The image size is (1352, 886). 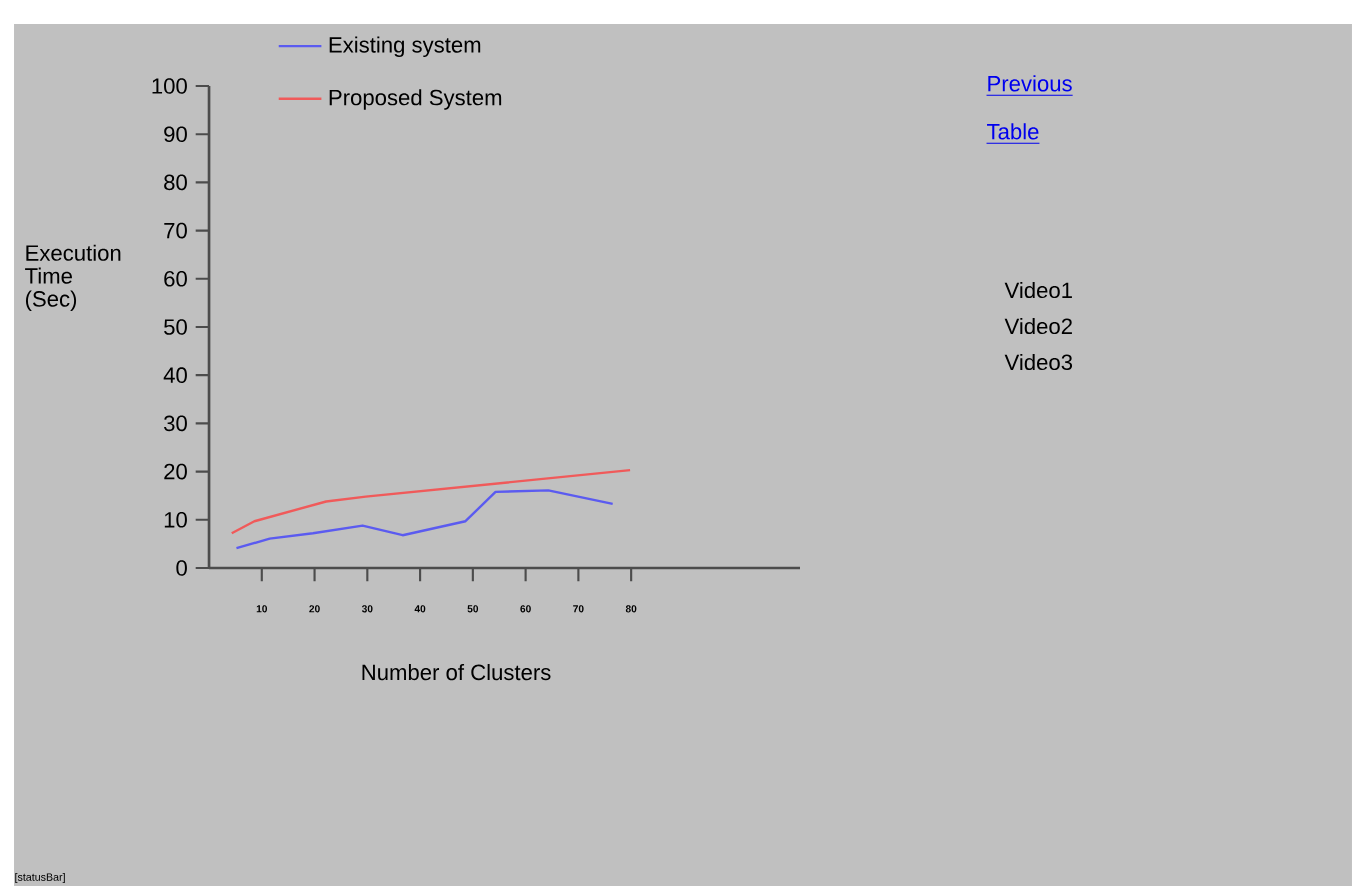 I want to click on y-tick-label: 0, so click(x=181, y=568).